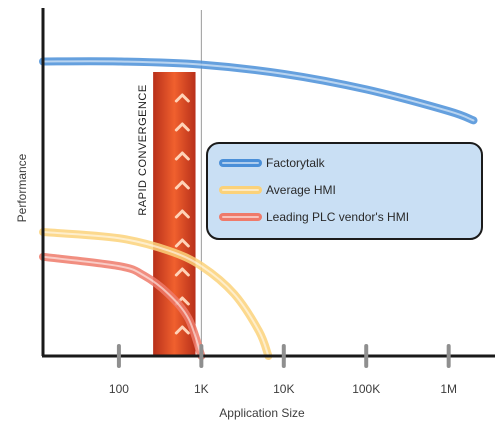 Image resolution: width=495 pixels, height=423 pixels. I want to click on legend-label: Average HMI, so click(301, 190).